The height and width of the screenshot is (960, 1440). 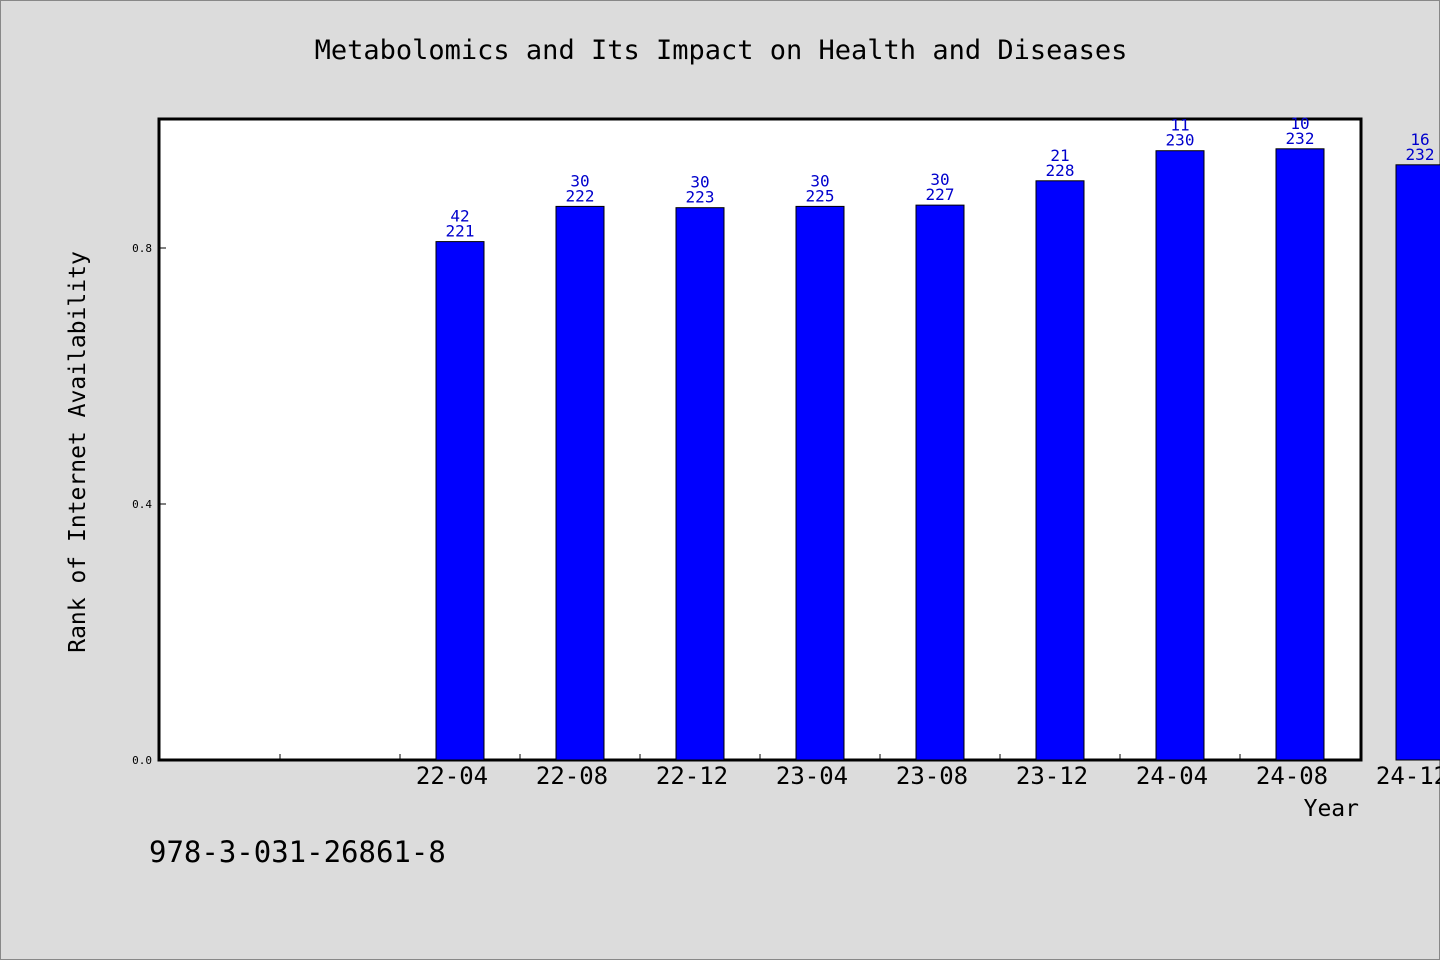 I want to click on bar-label-bottom: 225, so click(x=820, y=195).